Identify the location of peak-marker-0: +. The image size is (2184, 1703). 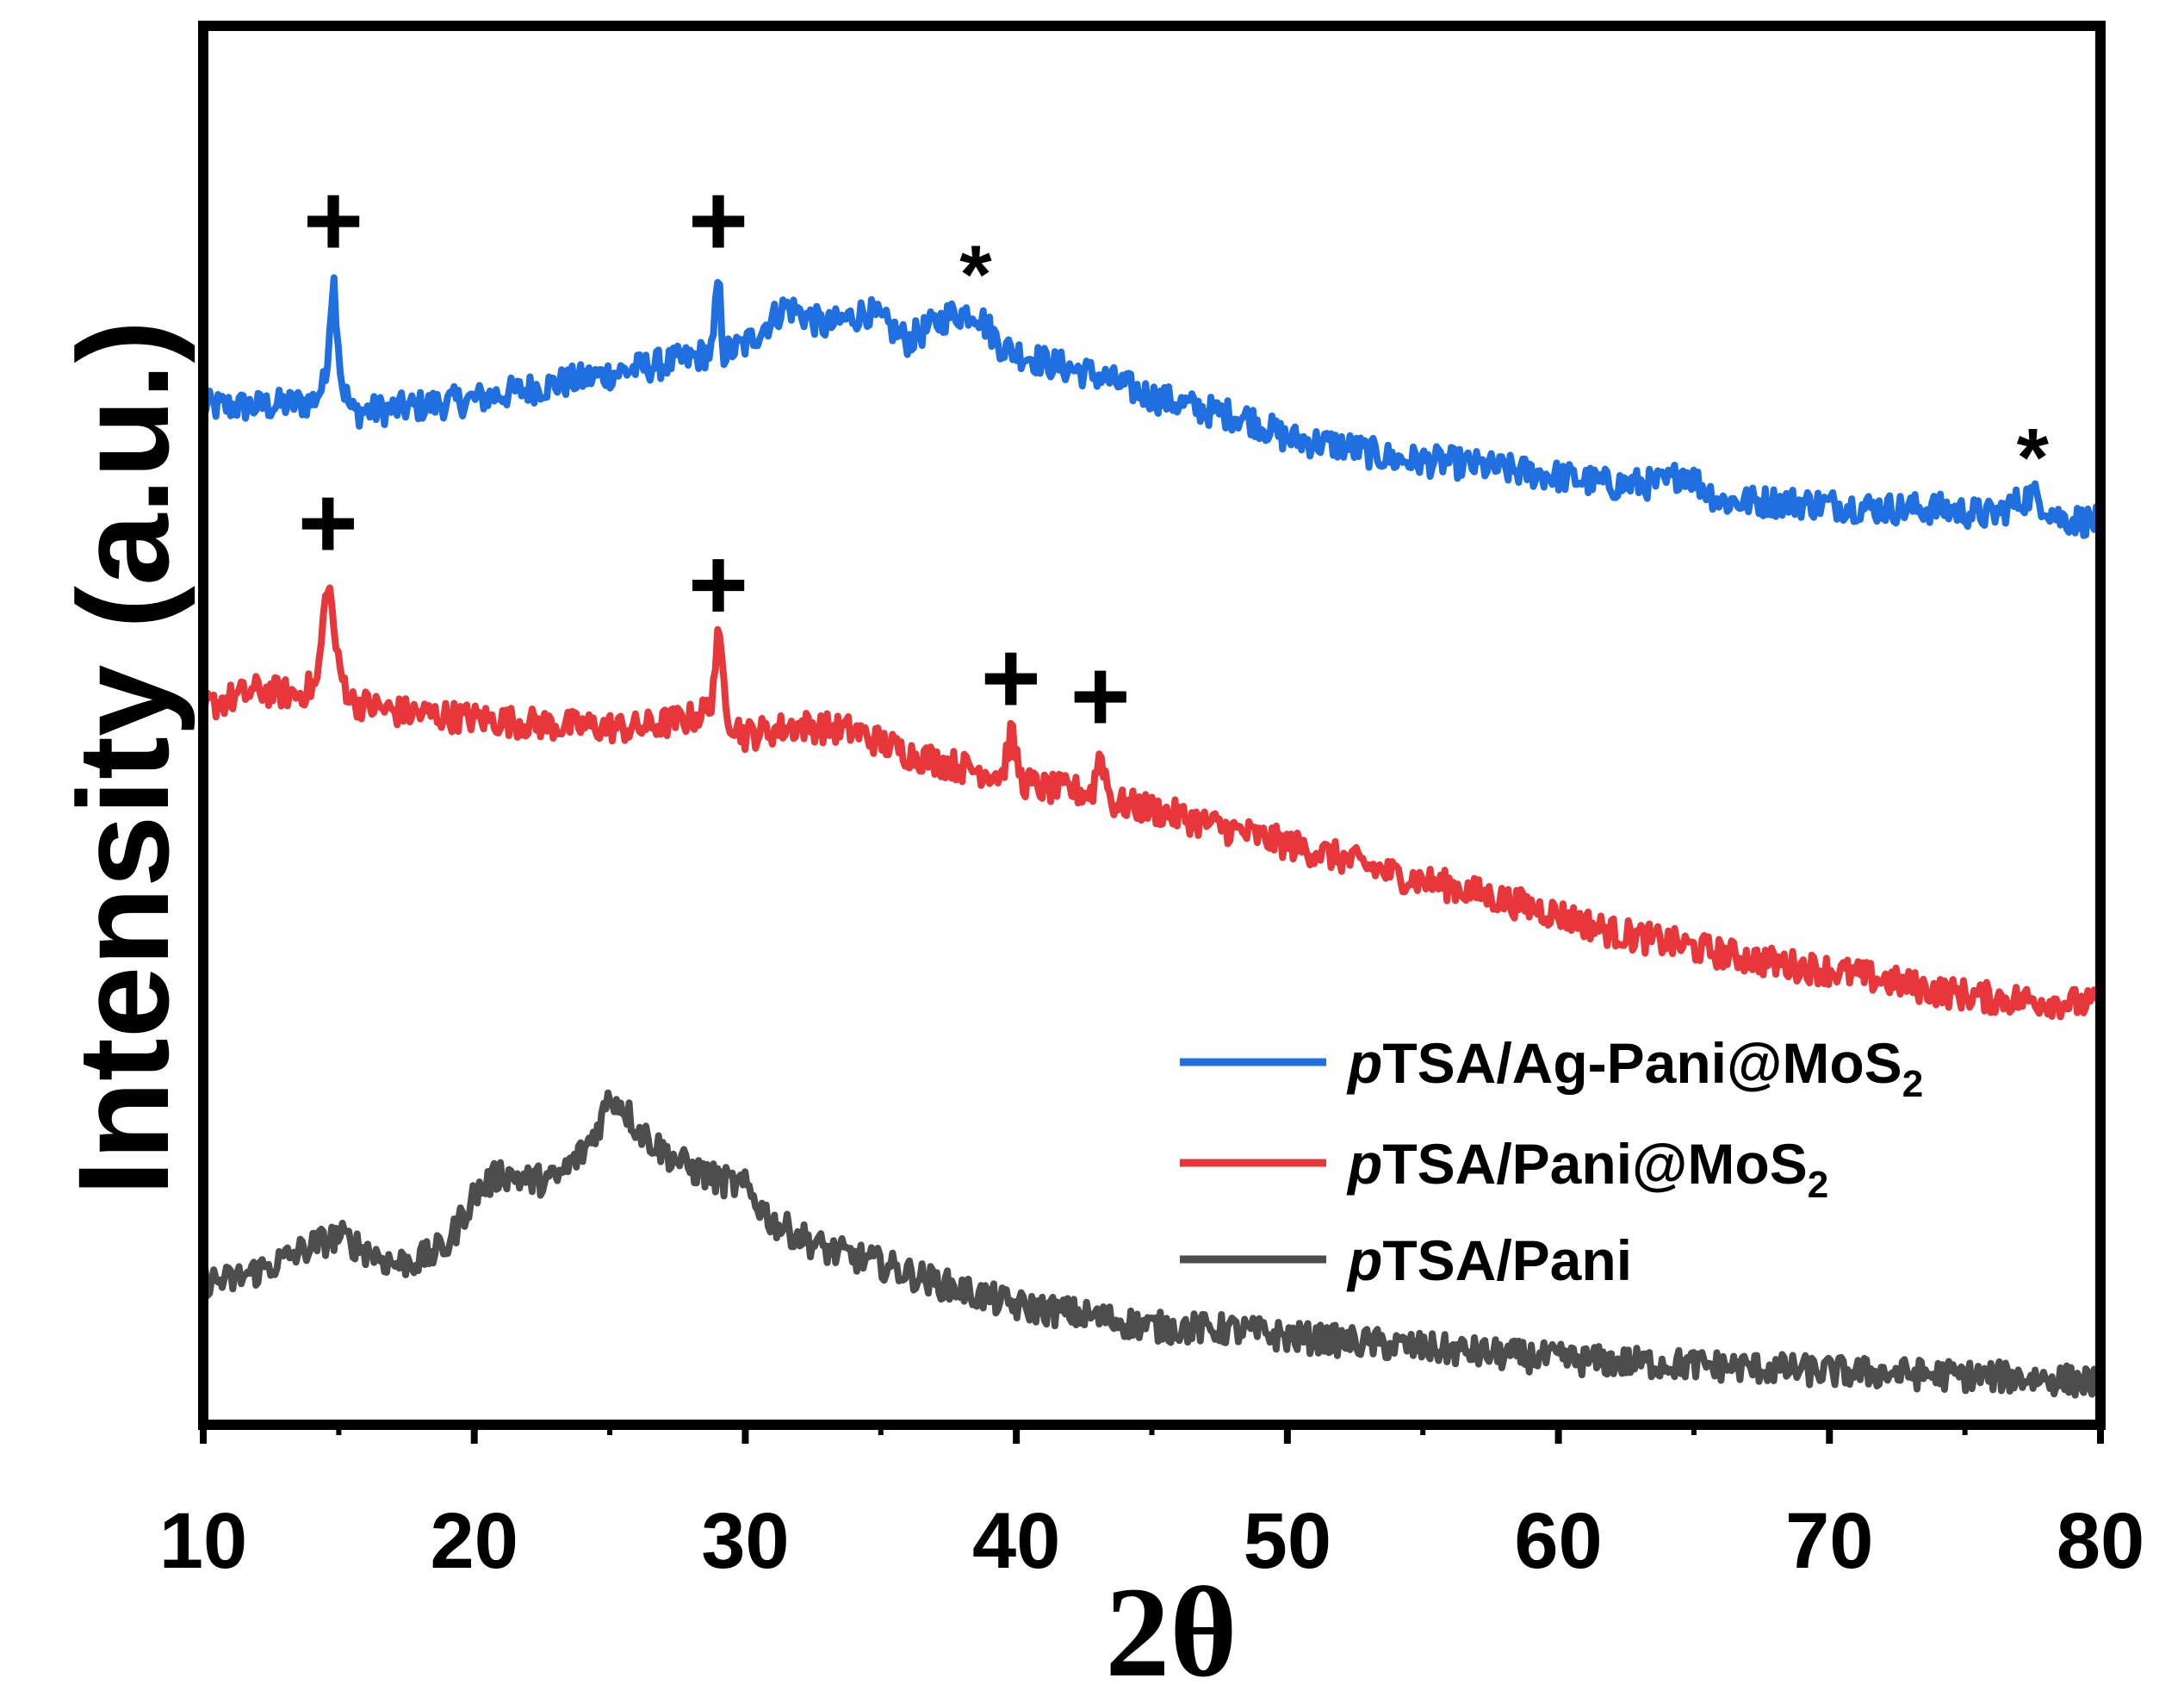
(333, 220).